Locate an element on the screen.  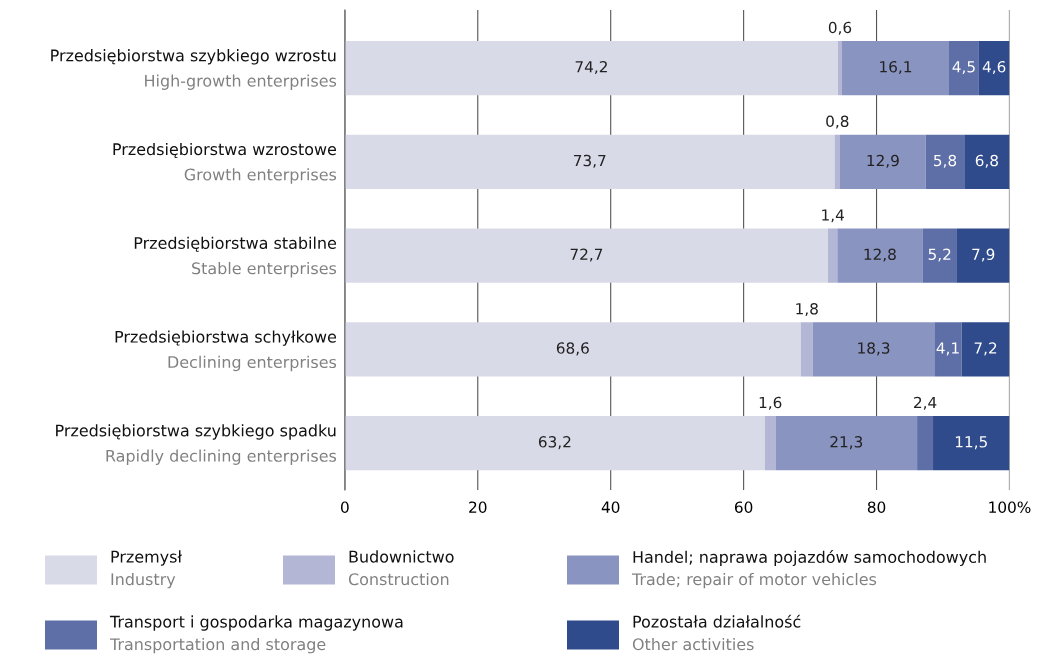
data-label: 12,8 is located at coordinates (880, 255).